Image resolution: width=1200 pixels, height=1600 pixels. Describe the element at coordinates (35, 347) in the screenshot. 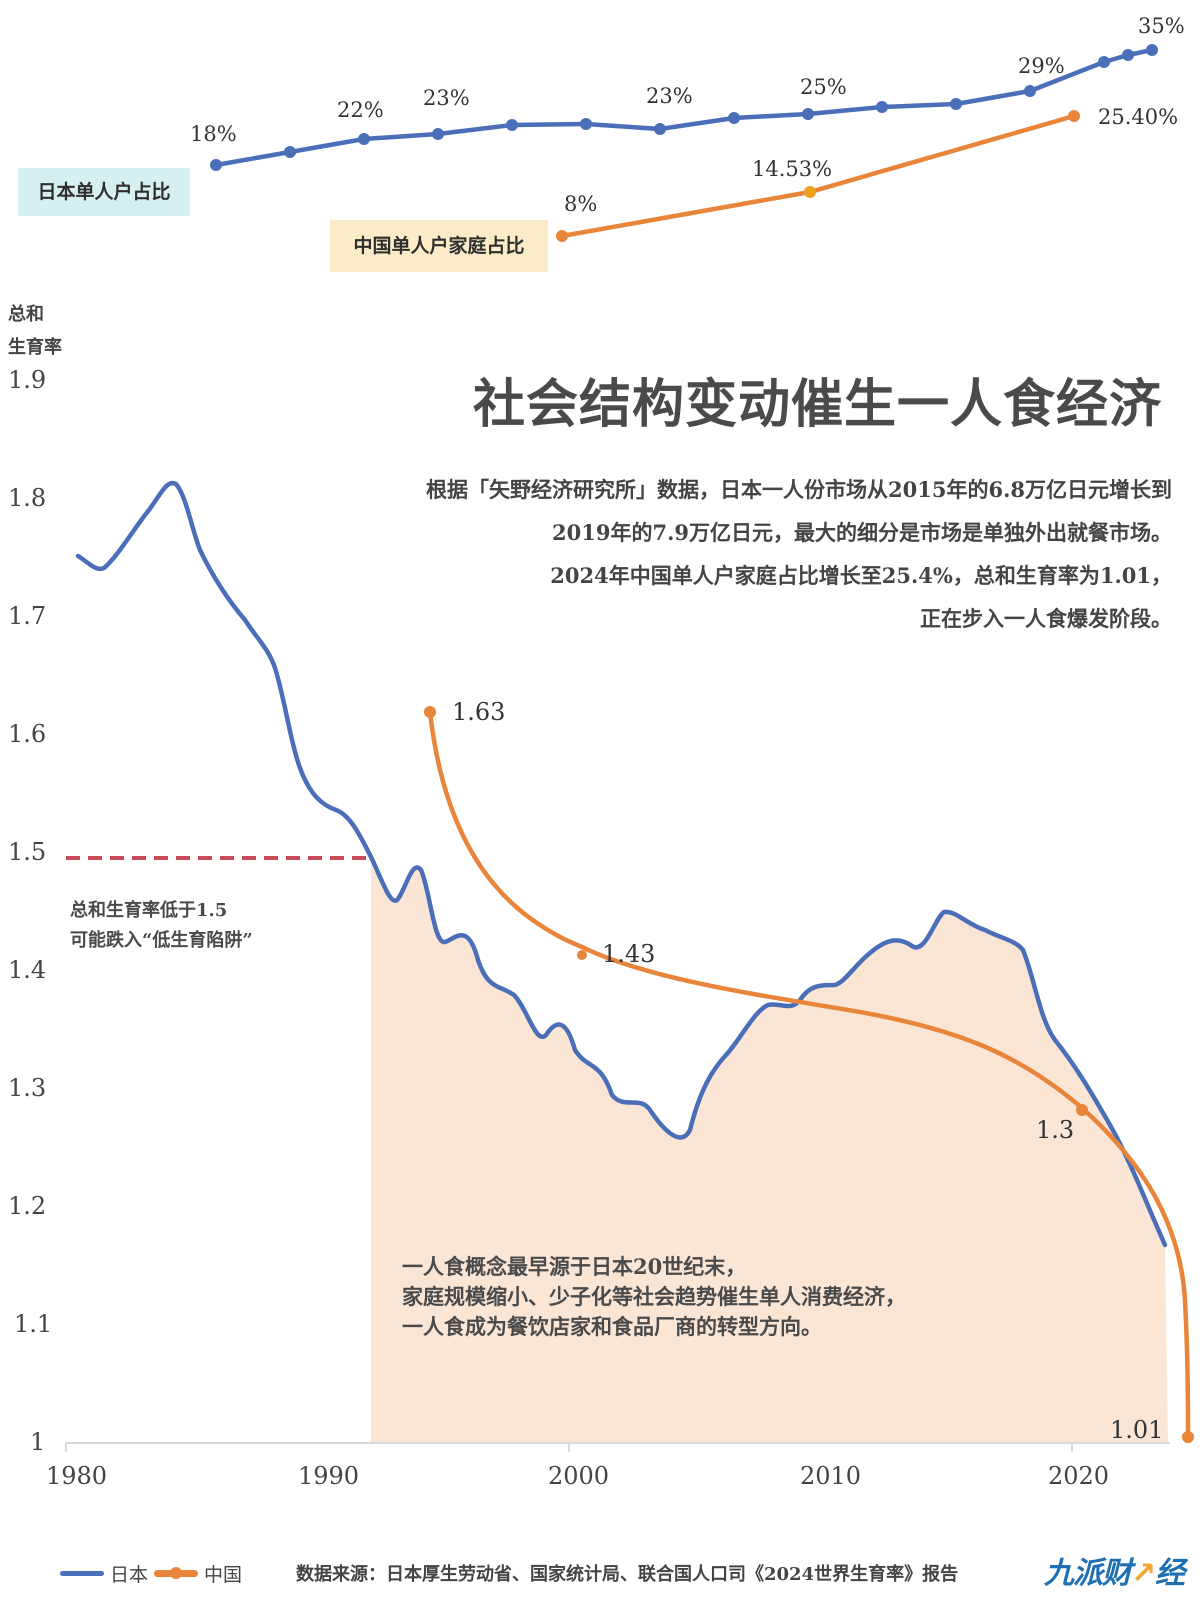

I see `y-axis-title-line2: 生育率` at that location.